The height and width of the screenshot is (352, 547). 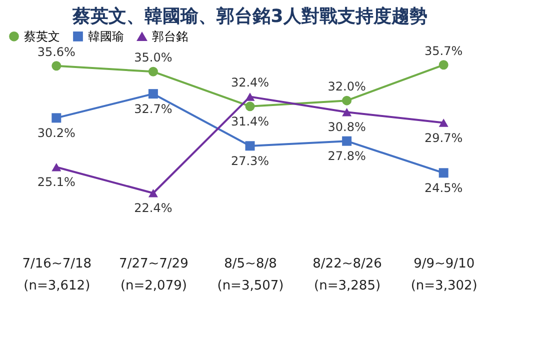 I want to click on data-label: 32.0%, so click(x=347, y=87).